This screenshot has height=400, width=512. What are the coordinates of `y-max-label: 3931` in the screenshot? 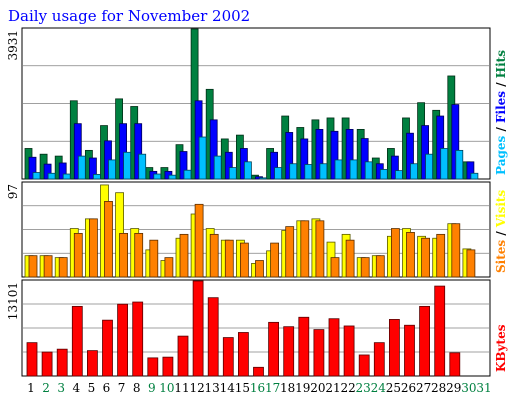 It's located at (13, 45).